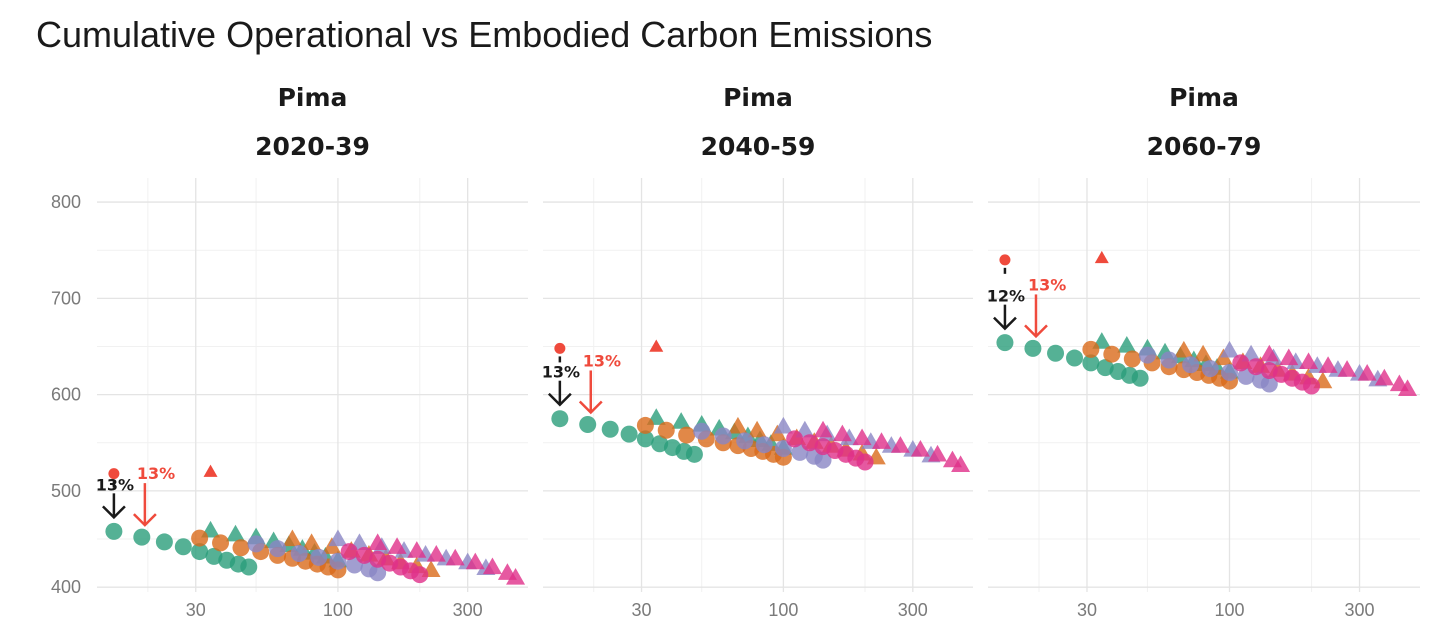 This screenshot has width=1434, height=631. I want to click on black-percent-label: 13%, so click(561, 372).